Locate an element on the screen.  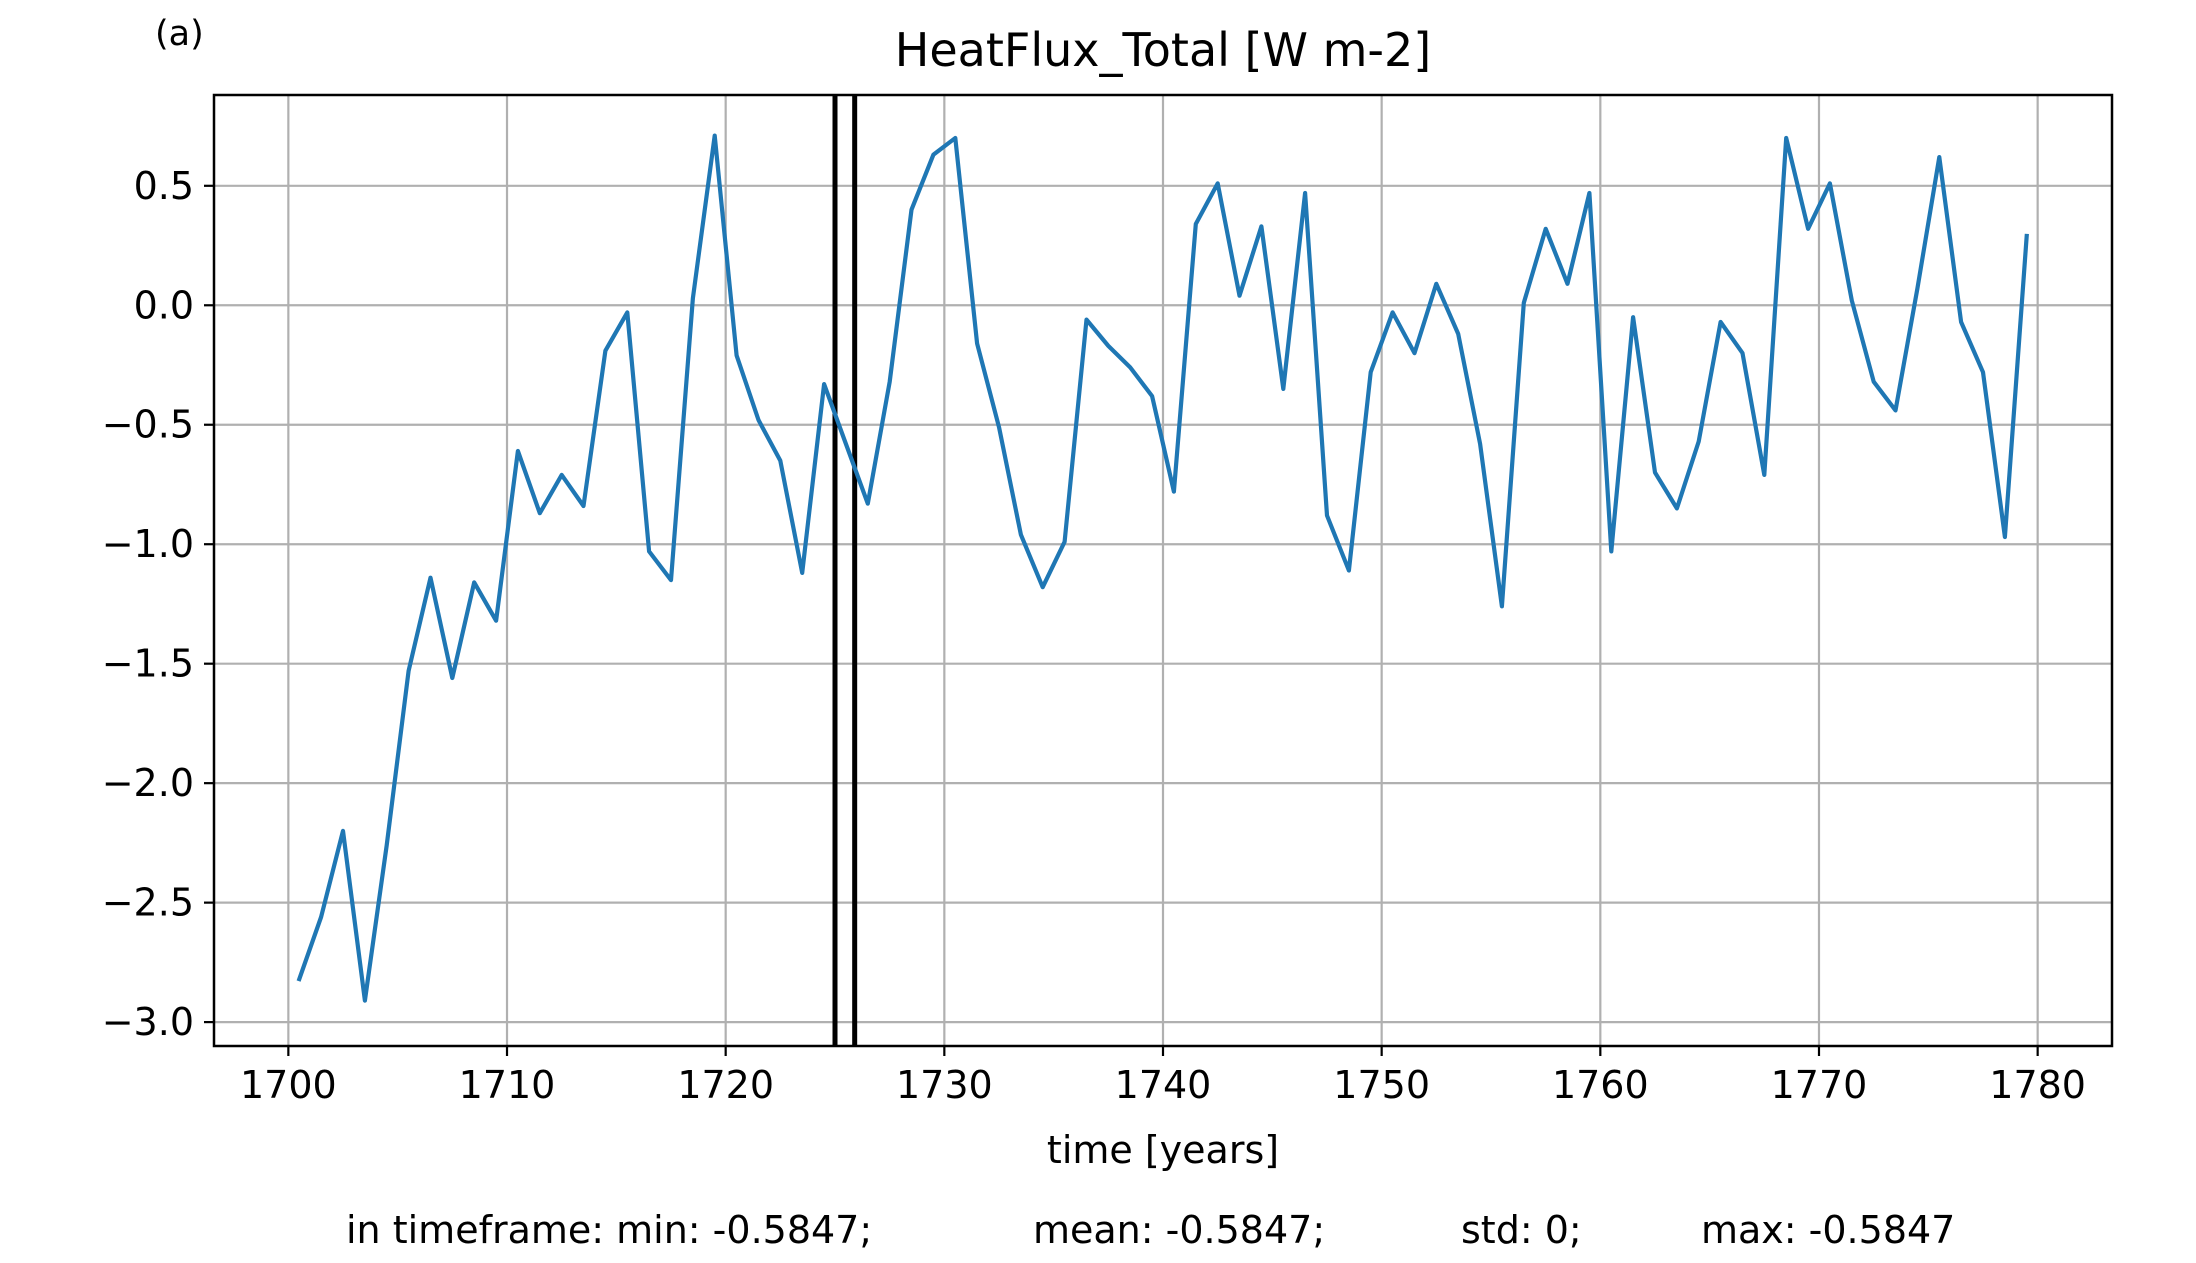
panel-label: (a) is located at coordinates (179, 34).